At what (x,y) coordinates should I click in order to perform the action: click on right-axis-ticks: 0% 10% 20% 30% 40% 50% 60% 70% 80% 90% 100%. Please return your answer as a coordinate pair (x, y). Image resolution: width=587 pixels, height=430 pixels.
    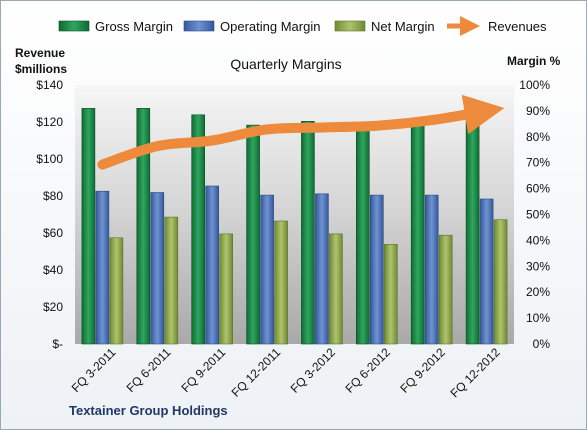
    Looking at the image, I should click on (534, 214).